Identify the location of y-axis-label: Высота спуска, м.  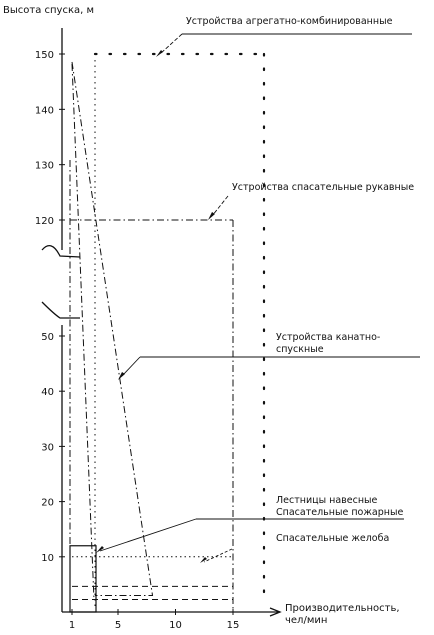
(48, 10).